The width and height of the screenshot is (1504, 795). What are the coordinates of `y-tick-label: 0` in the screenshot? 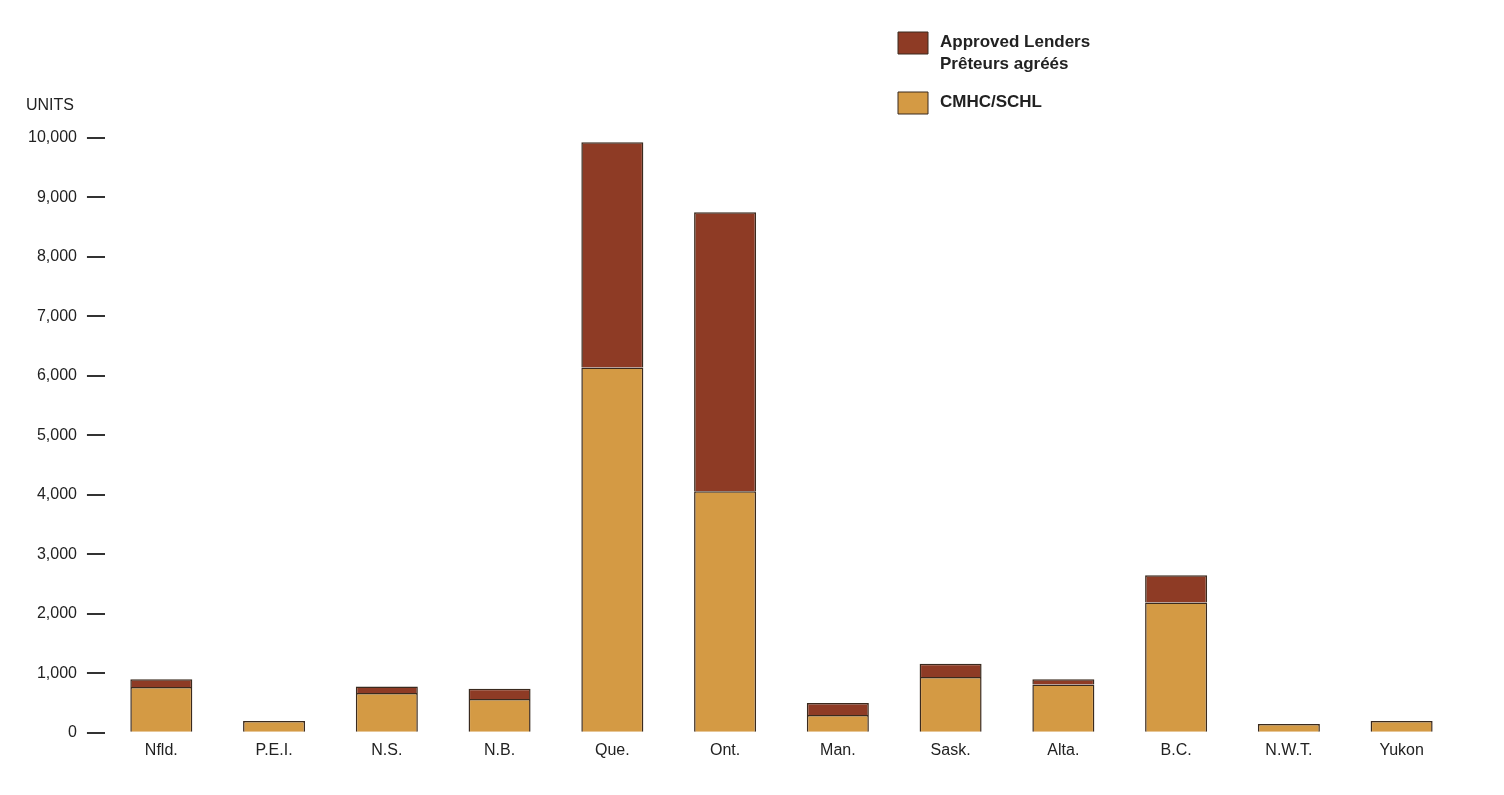 It's located at (73, 732).